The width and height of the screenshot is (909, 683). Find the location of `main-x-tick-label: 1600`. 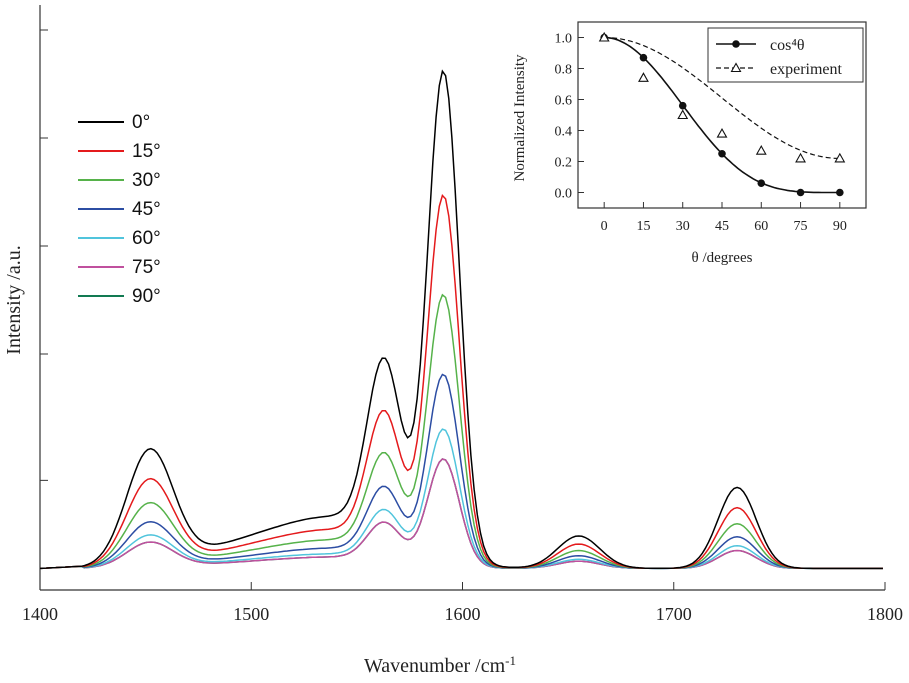

main-x-tick-label: 1600 is located at coordinates (463, 614).